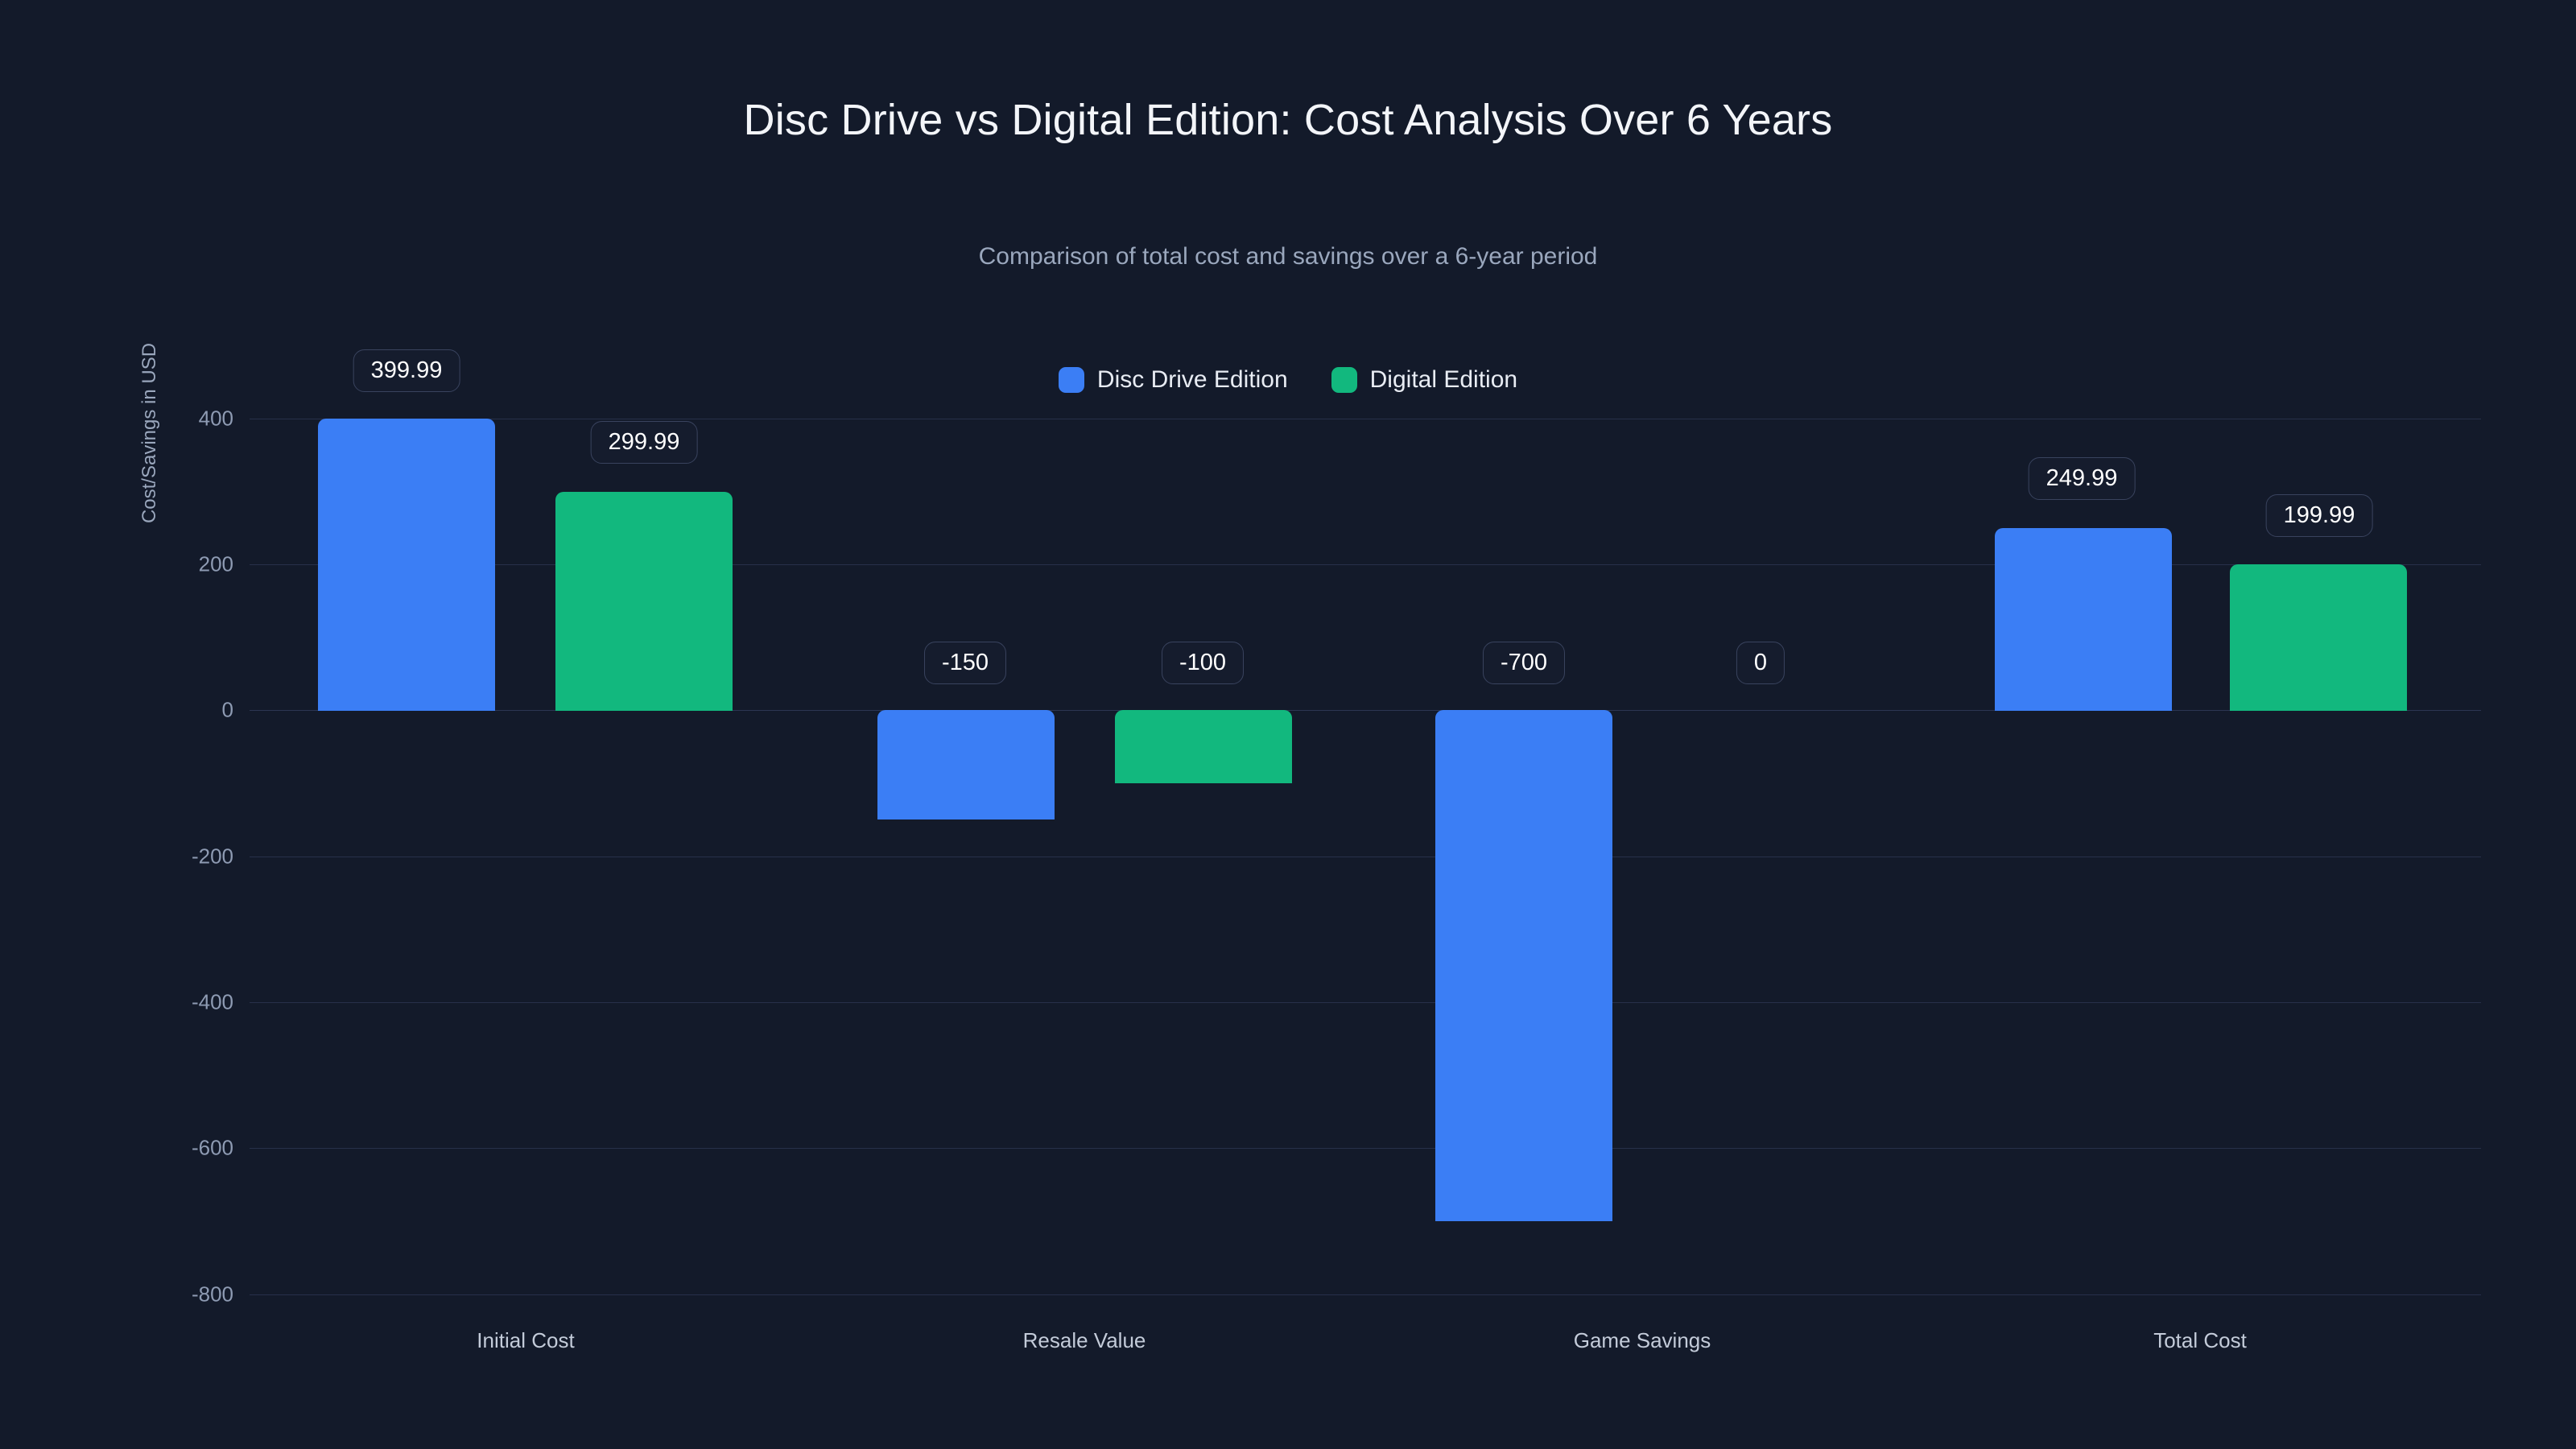 This screenshot has height=1449, width=2576. What do you see at coordinates (644, 601) in the screenshot?
I see `bar-initial-cost-digital` at bounding box center [644, 601].